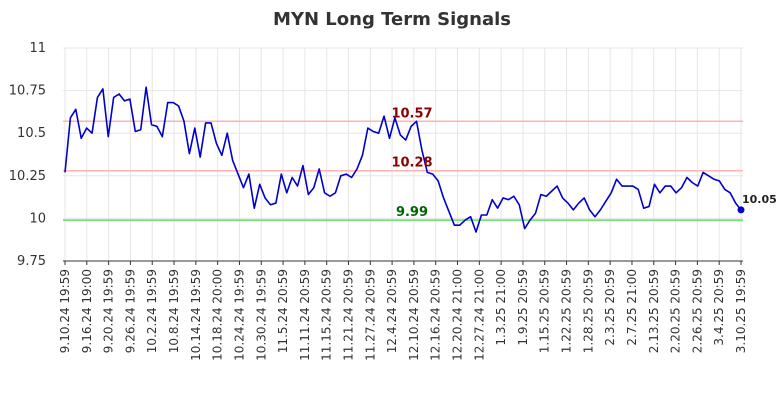 The image size is (784, 400). What do you see at coordinates (458, 315) in the screenshot?
I see `x-tick-label: 12.20.24 21:00` at bounding box center [458, 315].